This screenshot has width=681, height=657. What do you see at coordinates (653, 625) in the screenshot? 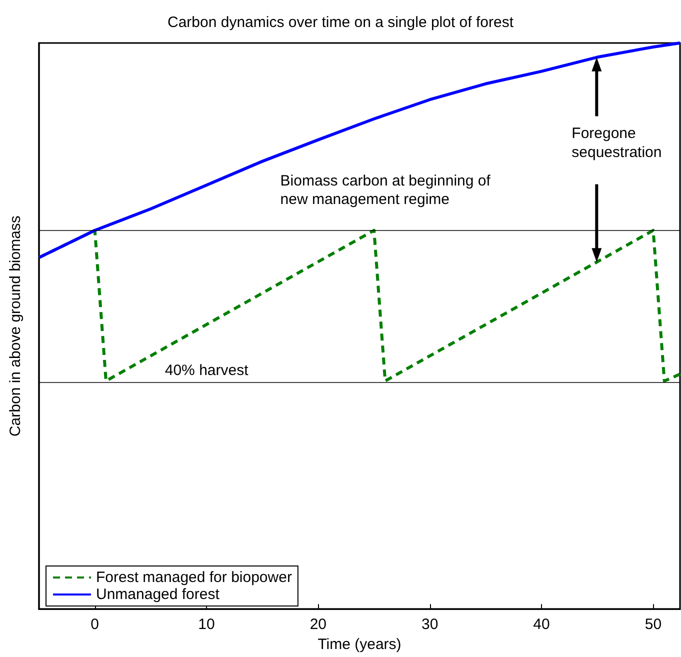
I see `x-tick-label: 50` at bounding box center [653, 625].